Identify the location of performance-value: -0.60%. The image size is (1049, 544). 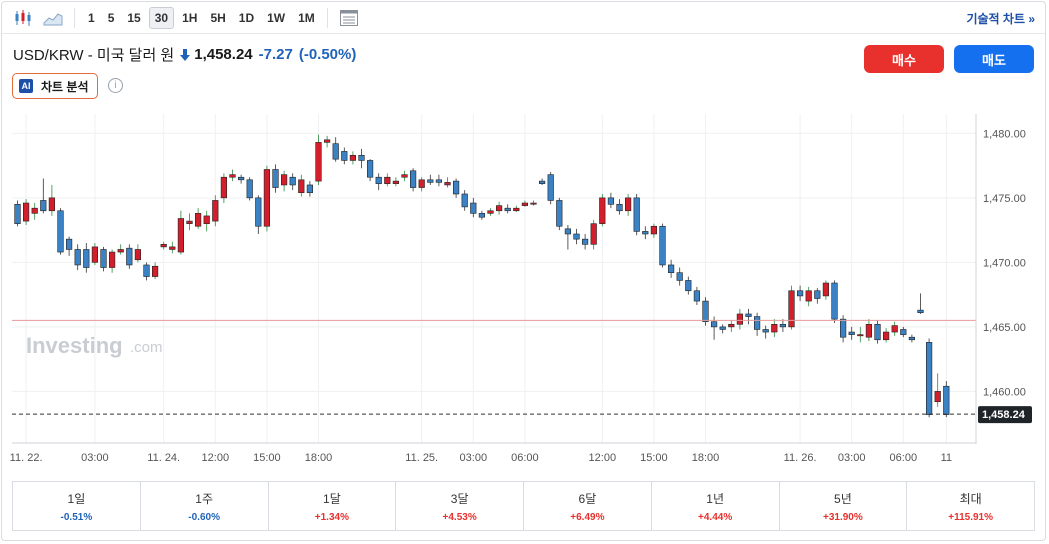
(204, 517).